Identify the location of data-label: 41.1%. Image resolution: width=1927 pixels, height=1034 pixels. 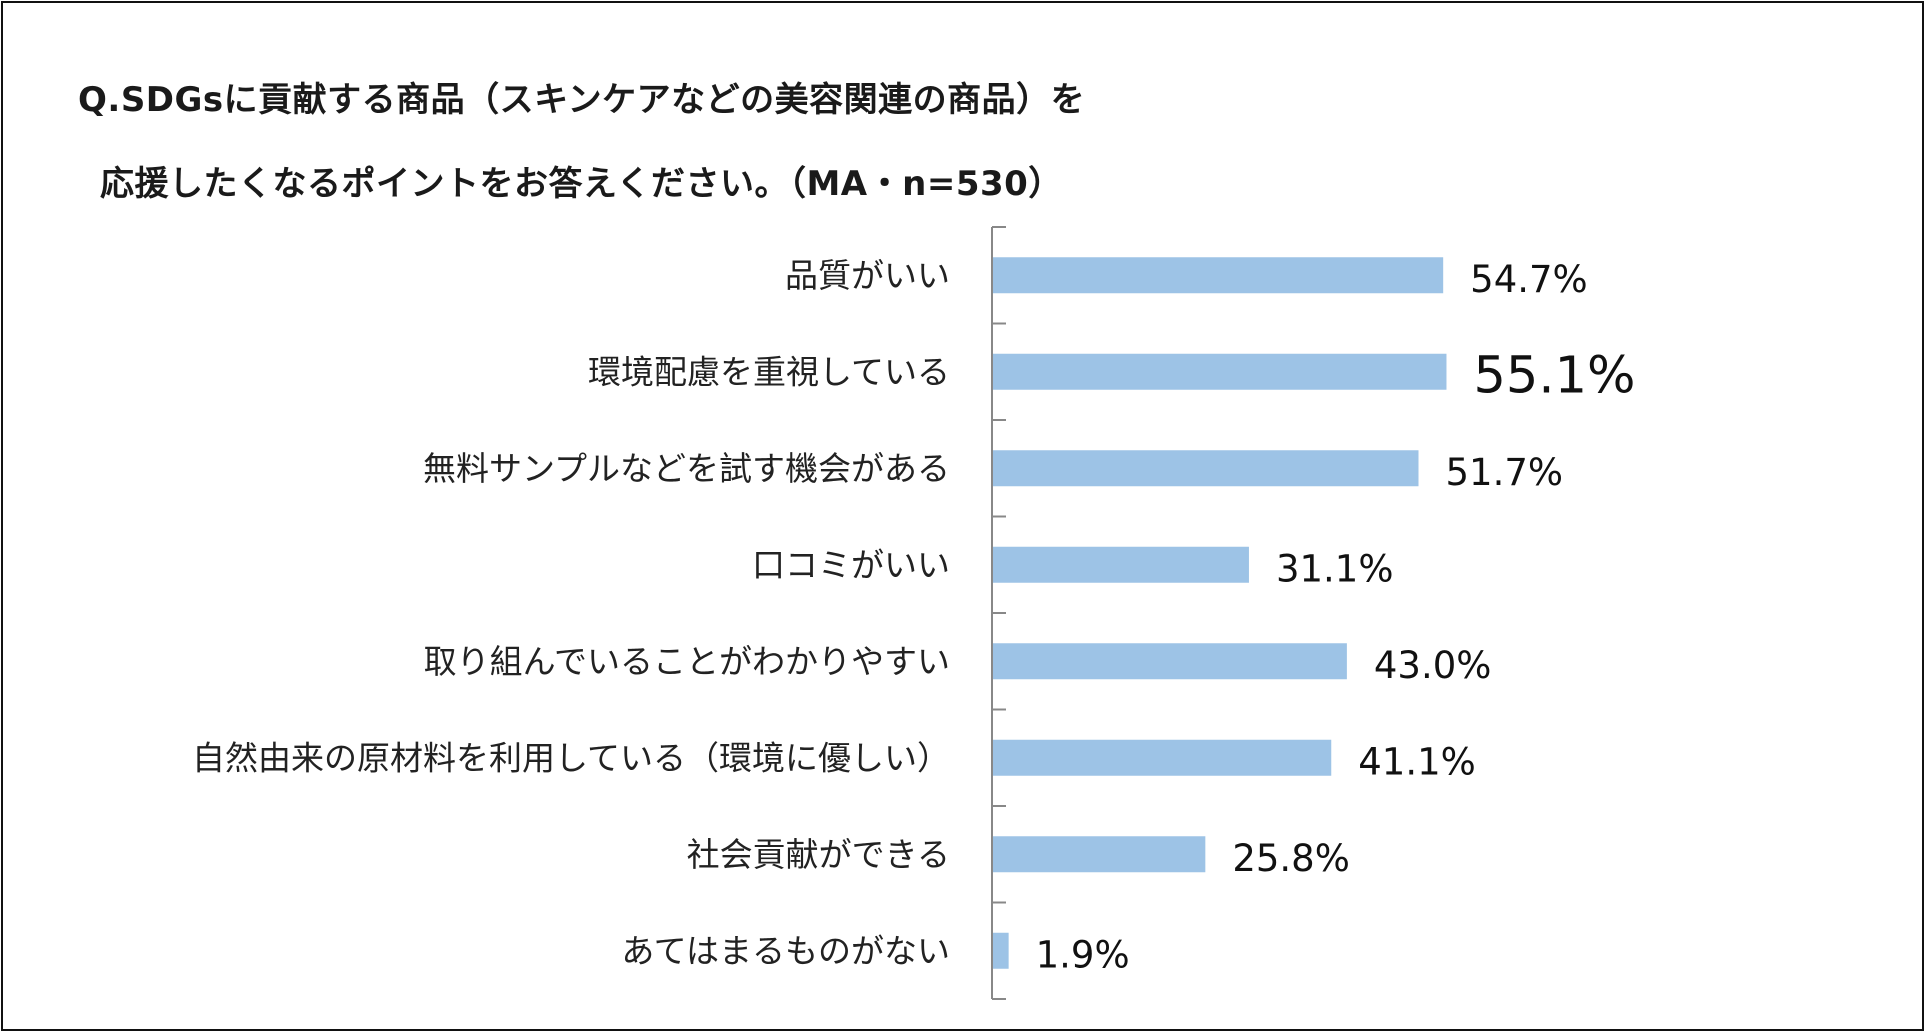
(1417, 761).